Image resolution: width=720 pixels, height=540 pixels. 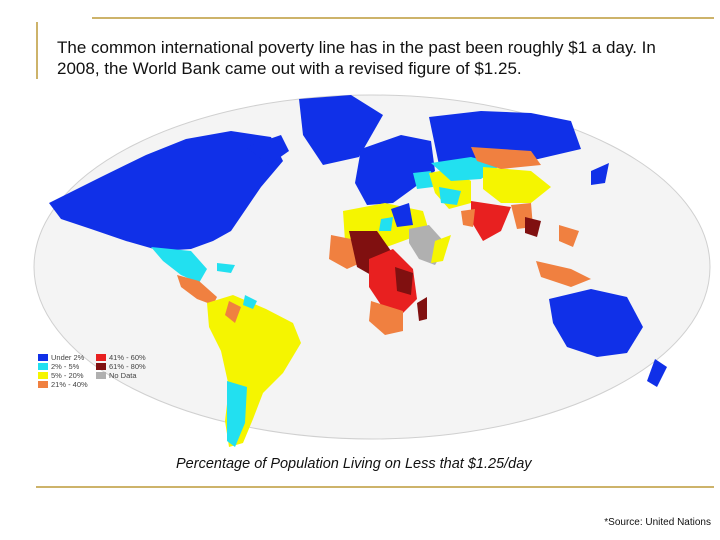 I want to click on asia, so click(x=519, y=217).